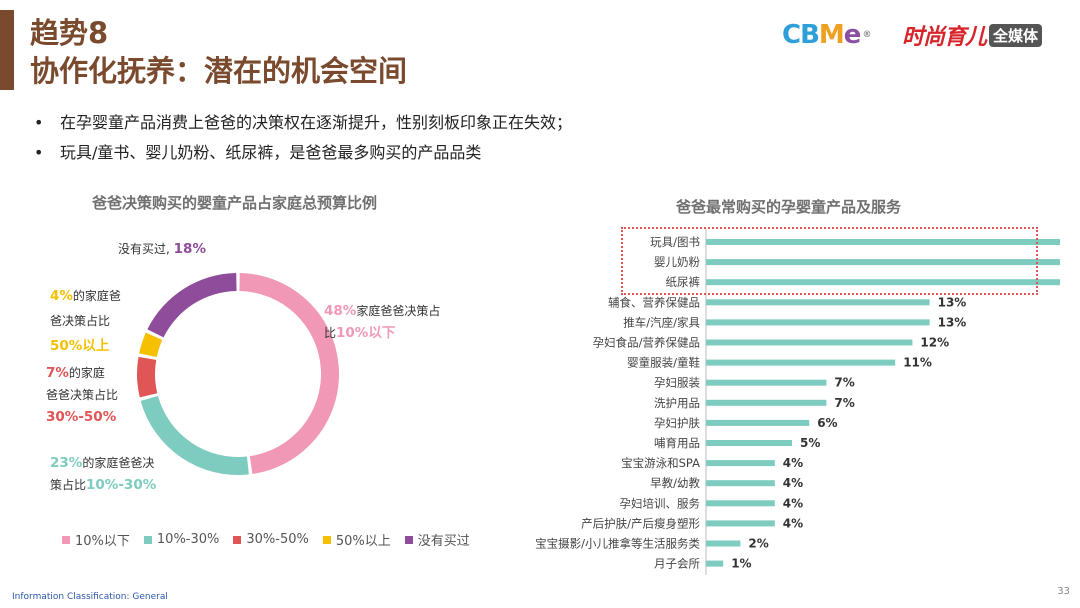 This screenshot has width=1080, height=608. What do you see at coordinates (103, 474) in the screenshot?
I see `annotation-10-30: 23%的家庭爸爸决 策占比10%-30%` at bounding box center [103, 474].